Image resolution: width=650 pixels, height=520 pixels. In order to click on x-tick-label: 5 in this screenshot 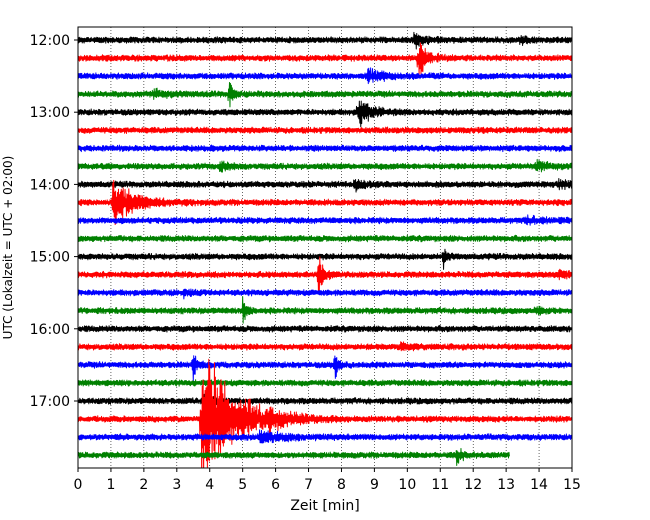, I will do `click(242, 485)`.